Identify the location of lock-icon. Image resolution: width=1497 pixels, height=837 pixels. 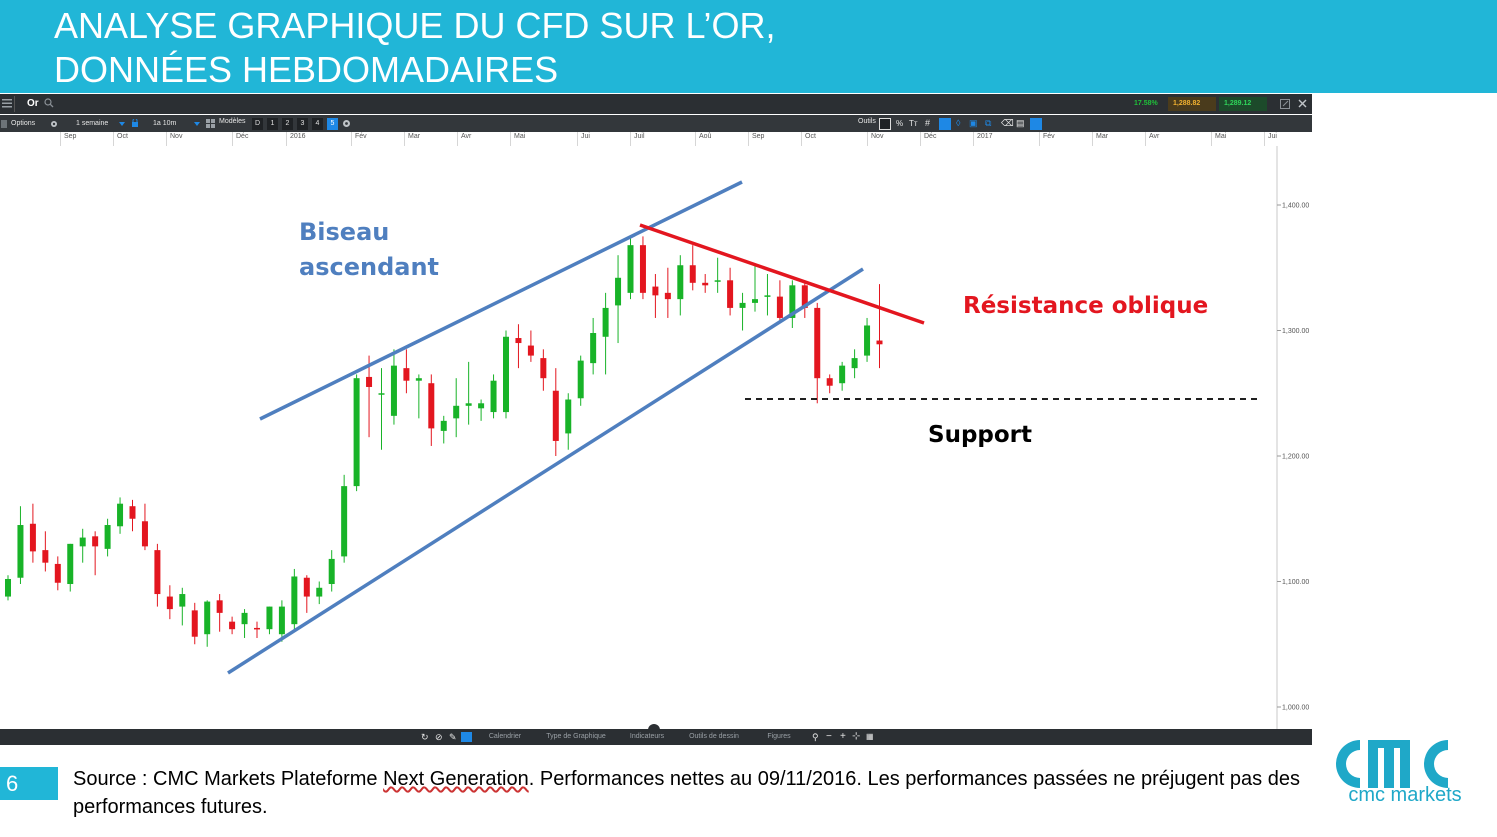
(135, 123).